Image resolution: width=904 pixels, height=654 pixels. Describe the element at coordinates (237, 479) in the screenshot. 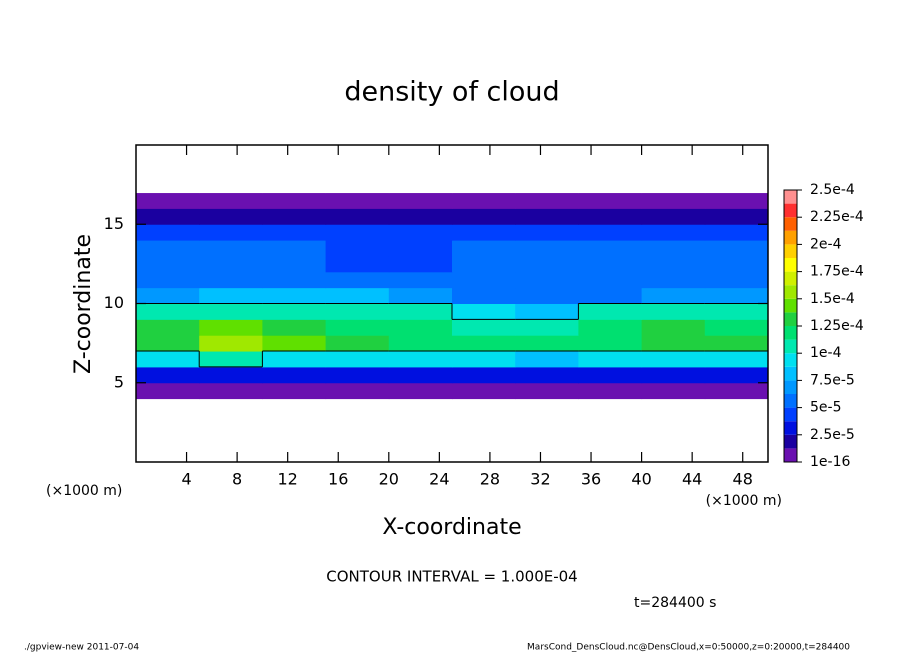

I see `x-tick-label: 8` at that location.